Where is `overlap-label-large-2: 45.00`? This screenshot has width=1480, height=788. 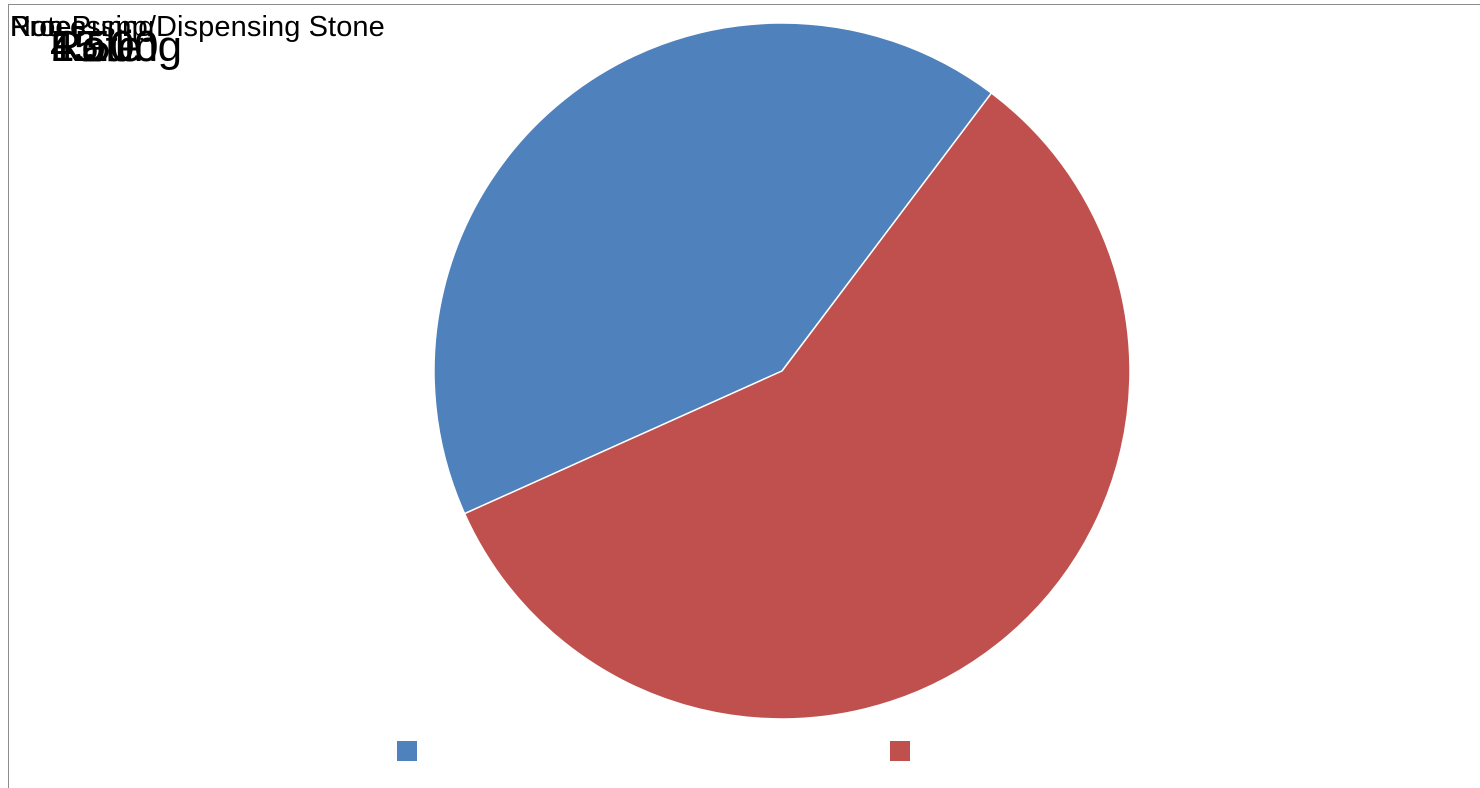
overlap-label-large-2: 45.00 is located at coordinates (104, 46).